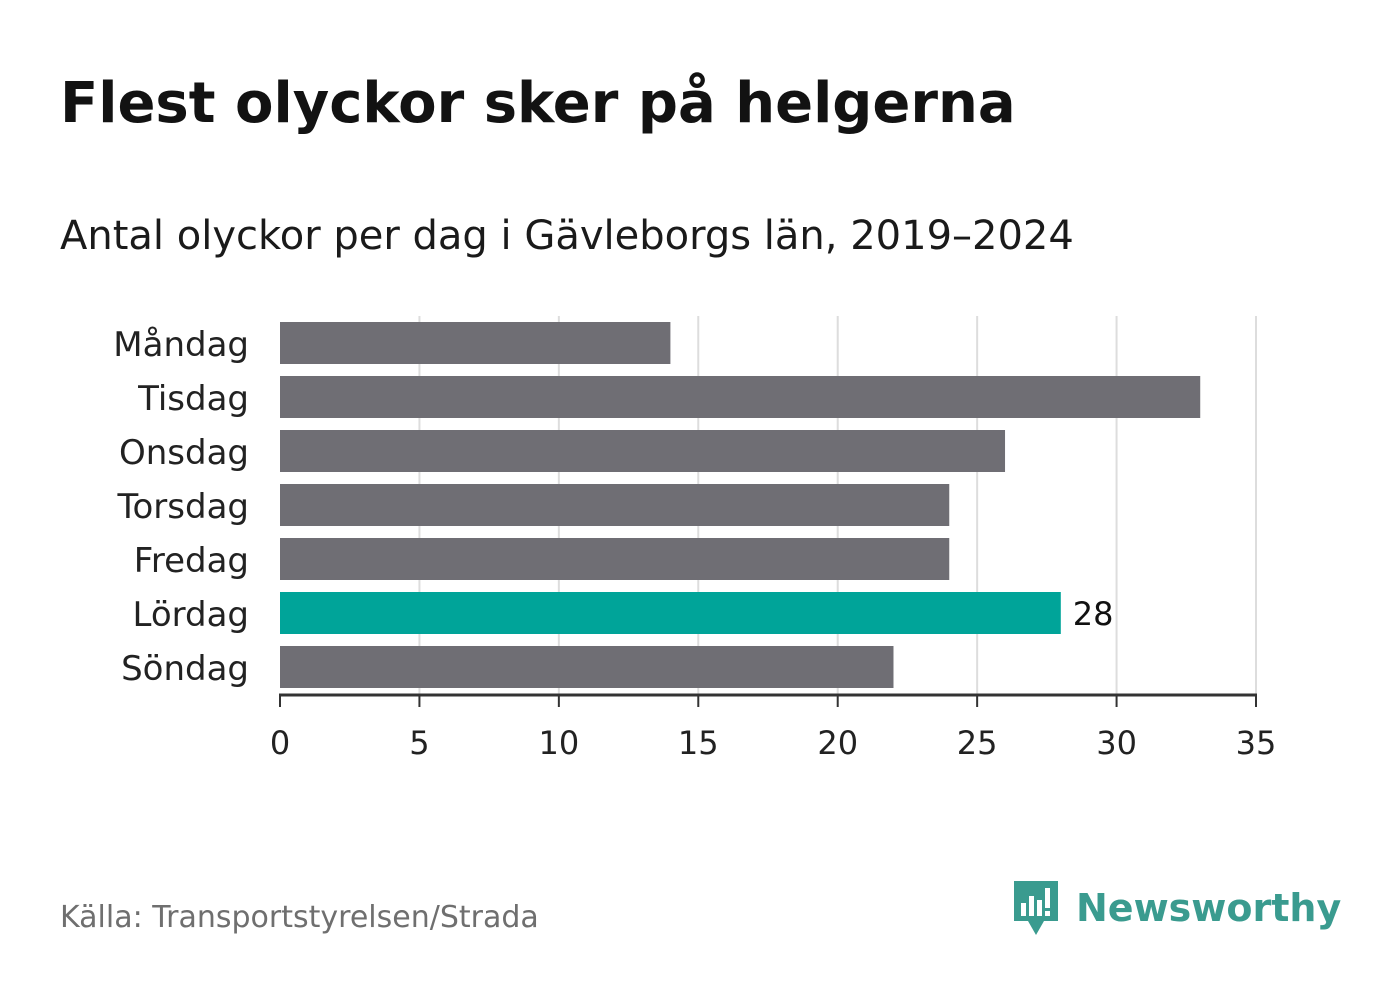 This screenshot has width=1382, height=999. Describe the element at coordinates (1036, 908) in the screenshot. I see `newsworthy-logo-icon` at that location.